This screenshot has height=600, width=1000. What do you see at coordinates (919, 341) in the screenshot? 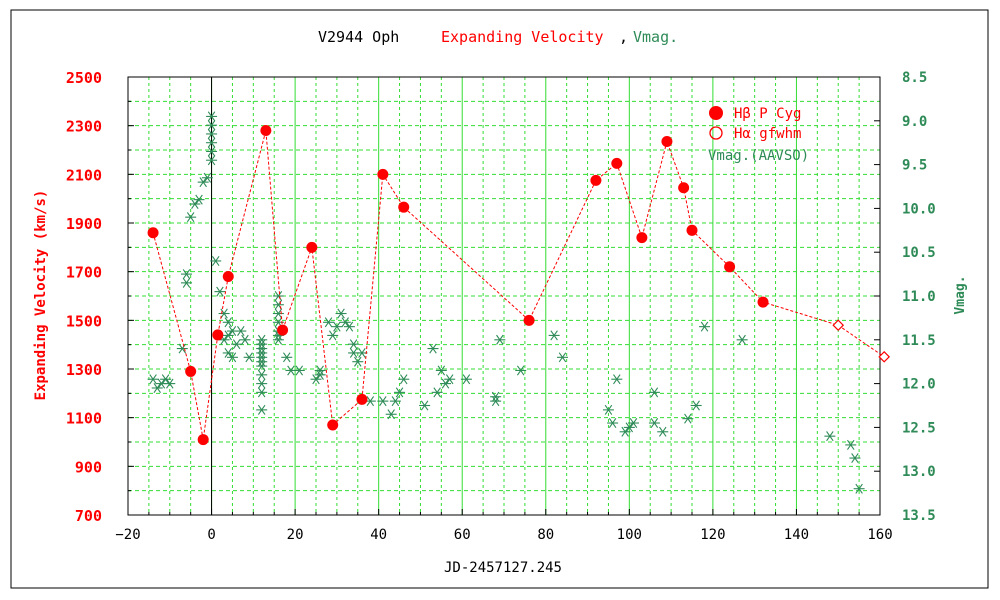
I see `y-right-tick-label: 11.5` at bounding box center [919, 341].